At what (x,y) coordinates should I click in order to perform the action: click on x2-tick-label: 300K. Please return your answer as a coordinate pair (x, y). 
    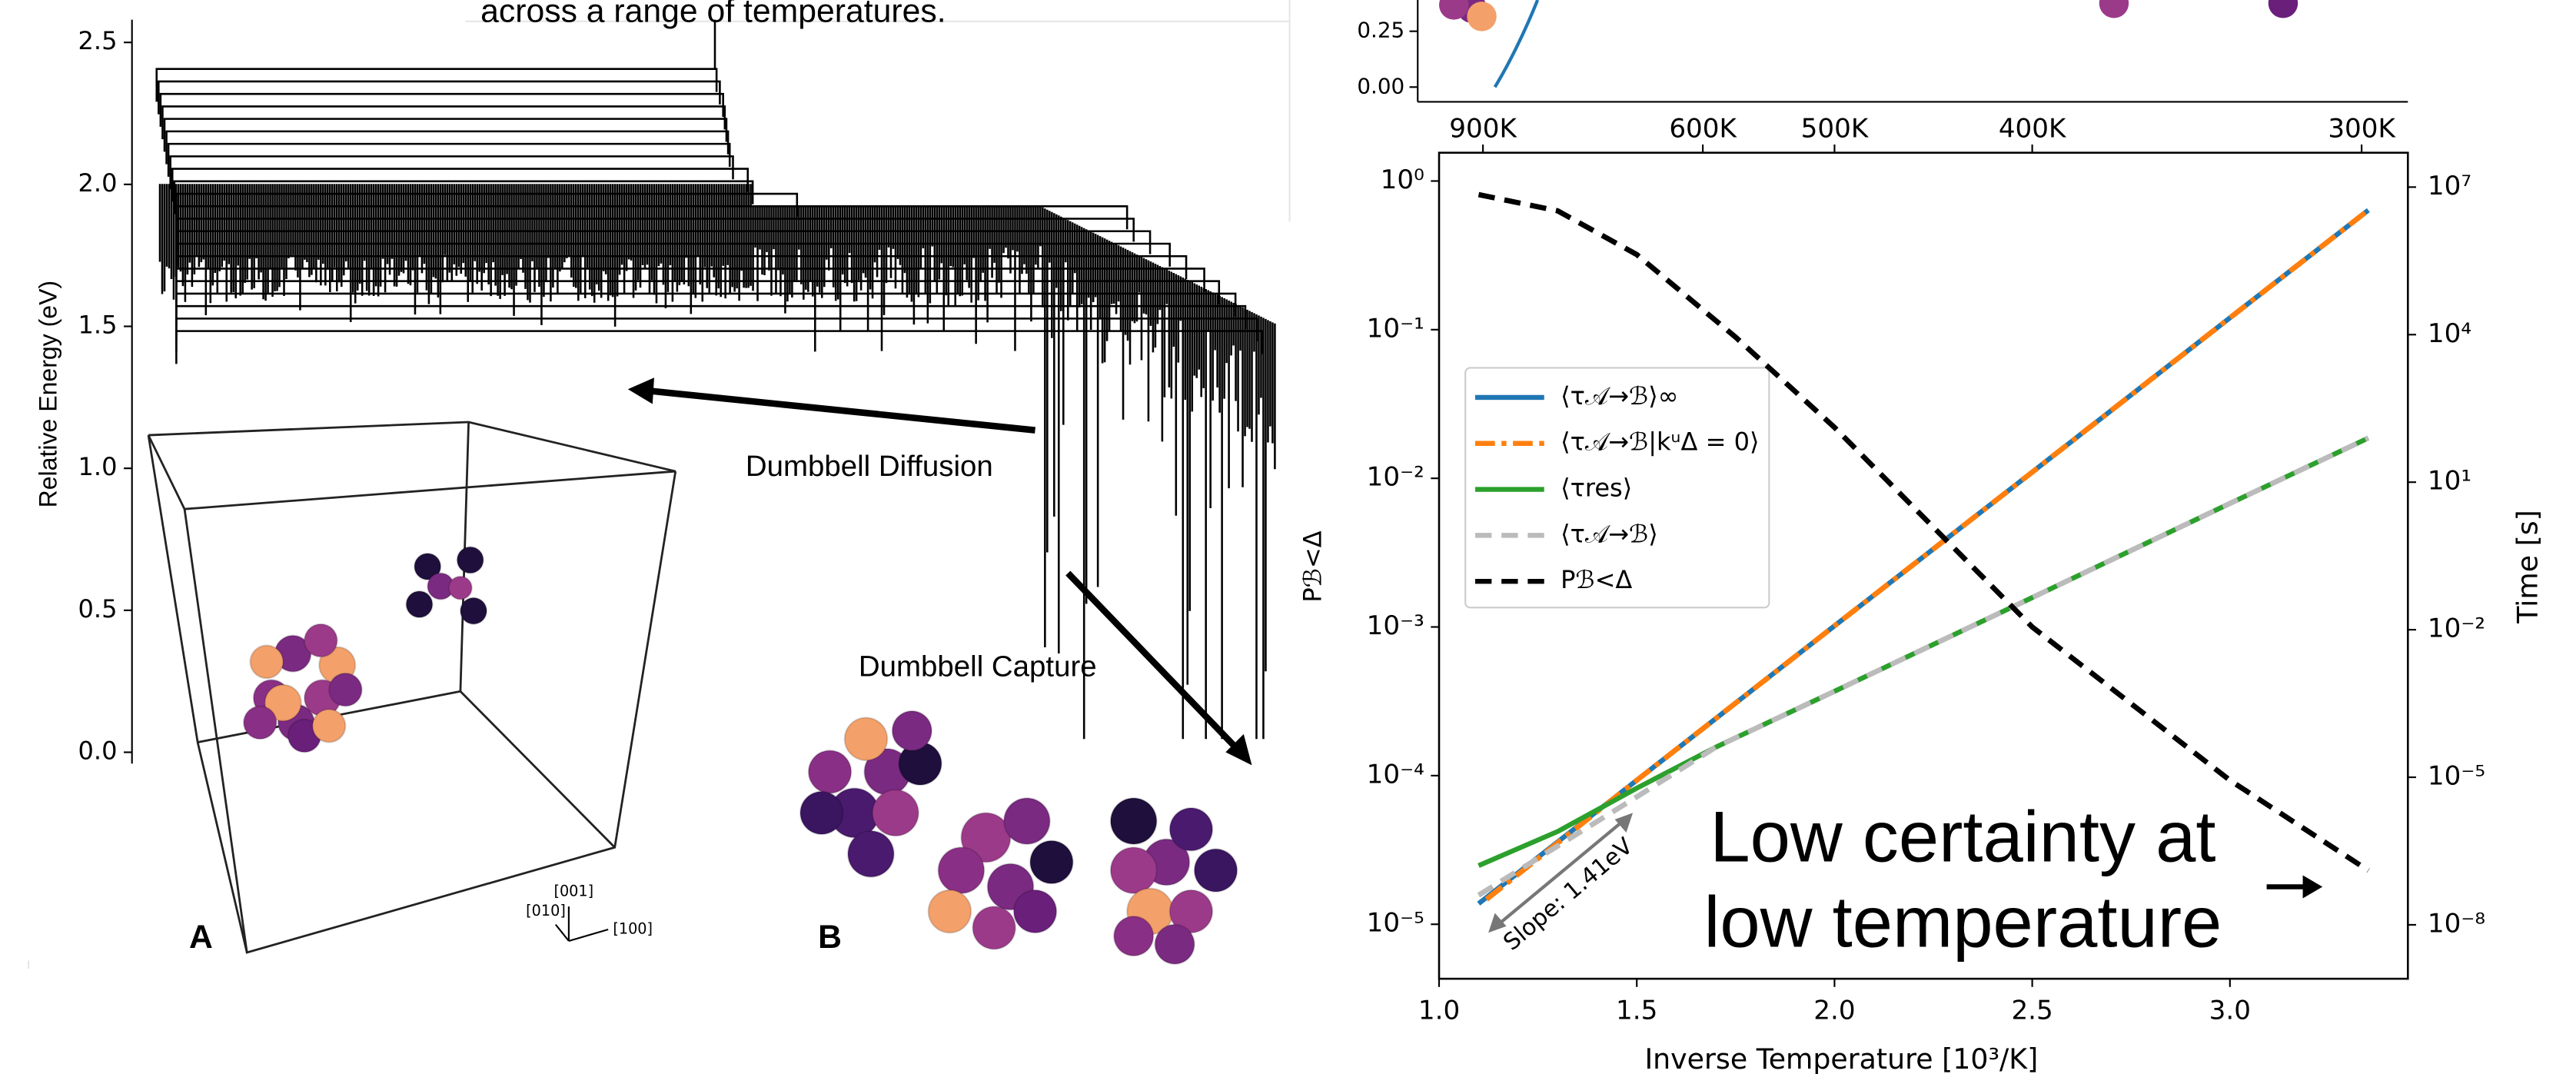
    Looking at the image, I should click on (2362, 128).